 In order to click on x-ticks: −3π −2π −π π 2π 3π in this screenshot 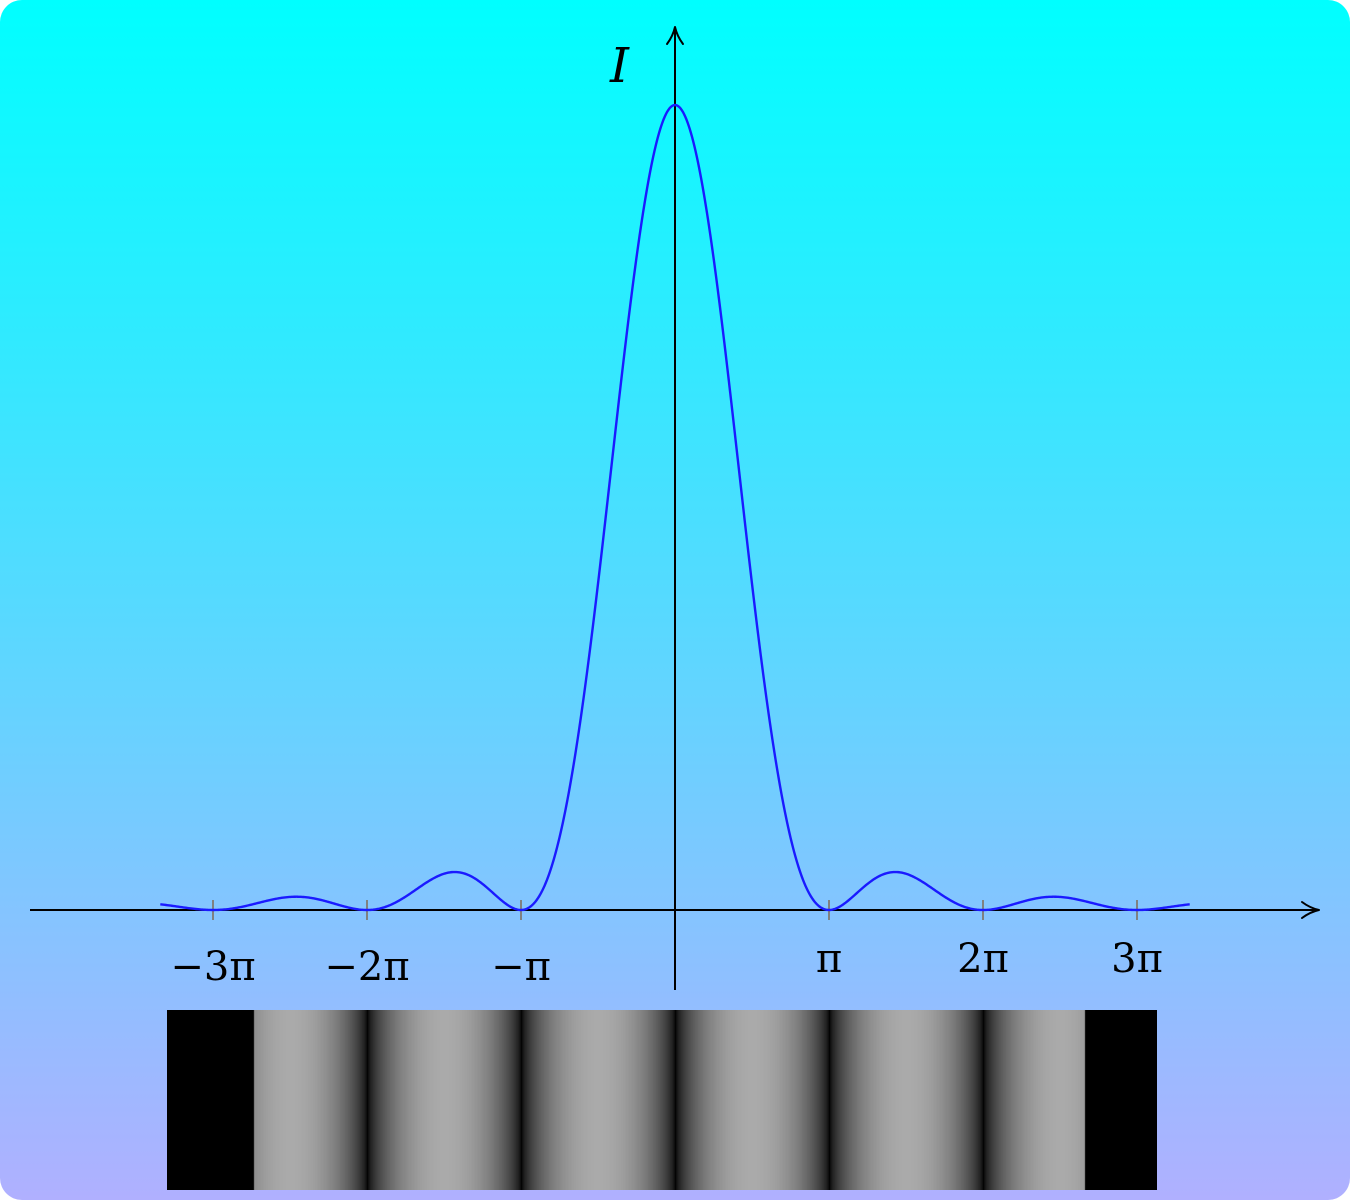, I will do `click(666, 945)`.